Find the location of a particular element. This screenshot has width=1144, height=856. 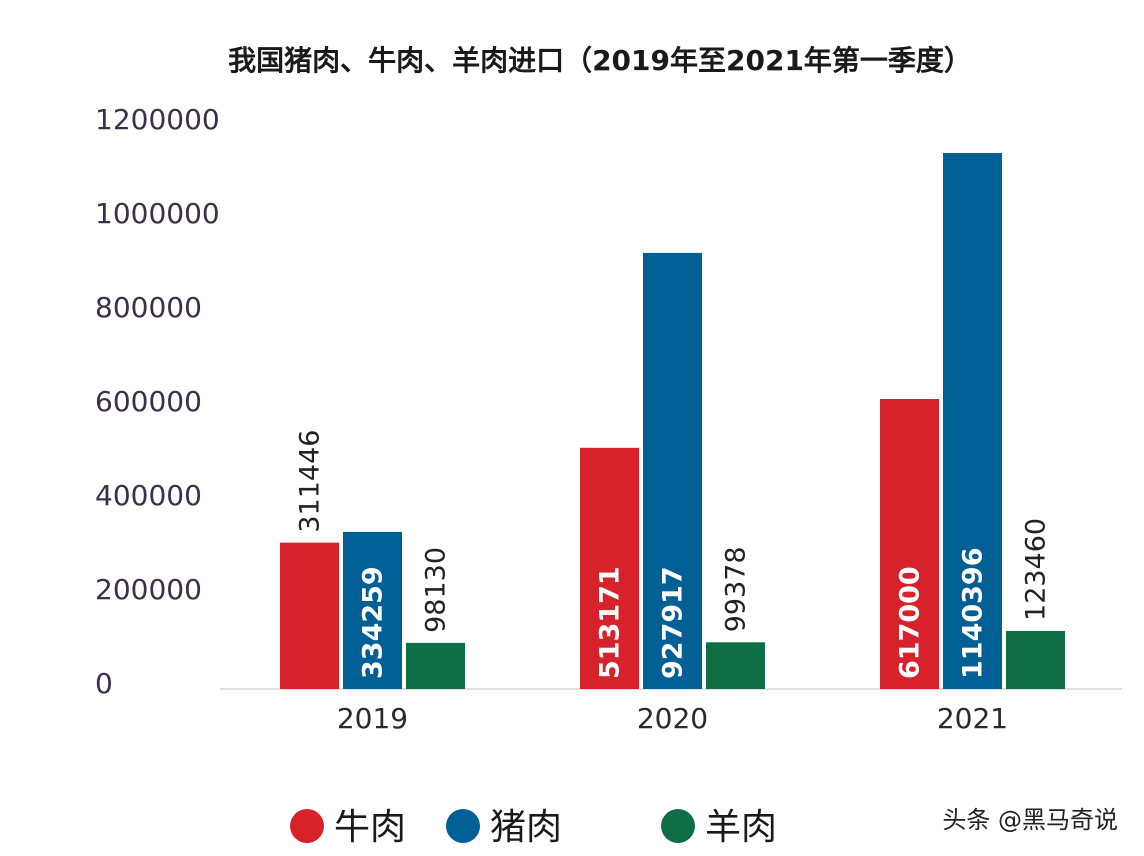

y-tick-label: 400000 is located at coordinates (148, 495).